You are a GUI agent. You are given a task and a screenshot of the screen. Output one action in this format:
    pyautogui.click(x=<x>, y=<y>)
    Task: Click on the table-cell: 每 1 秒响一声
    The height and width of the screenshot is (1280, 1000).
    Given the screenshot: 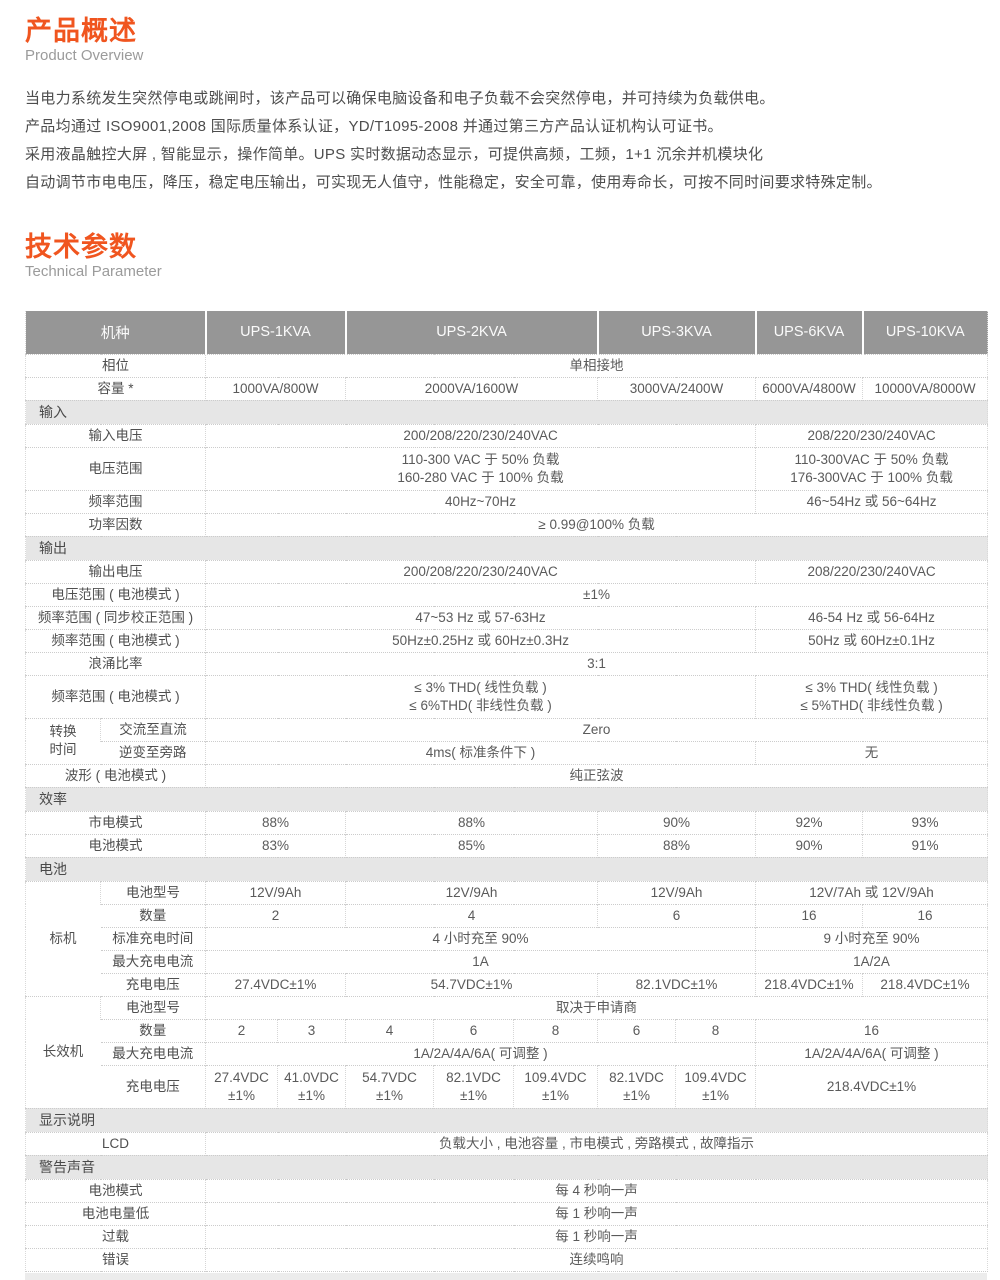 What is the action you would take?
    pyautogui.click(x=596, y=1213)
    